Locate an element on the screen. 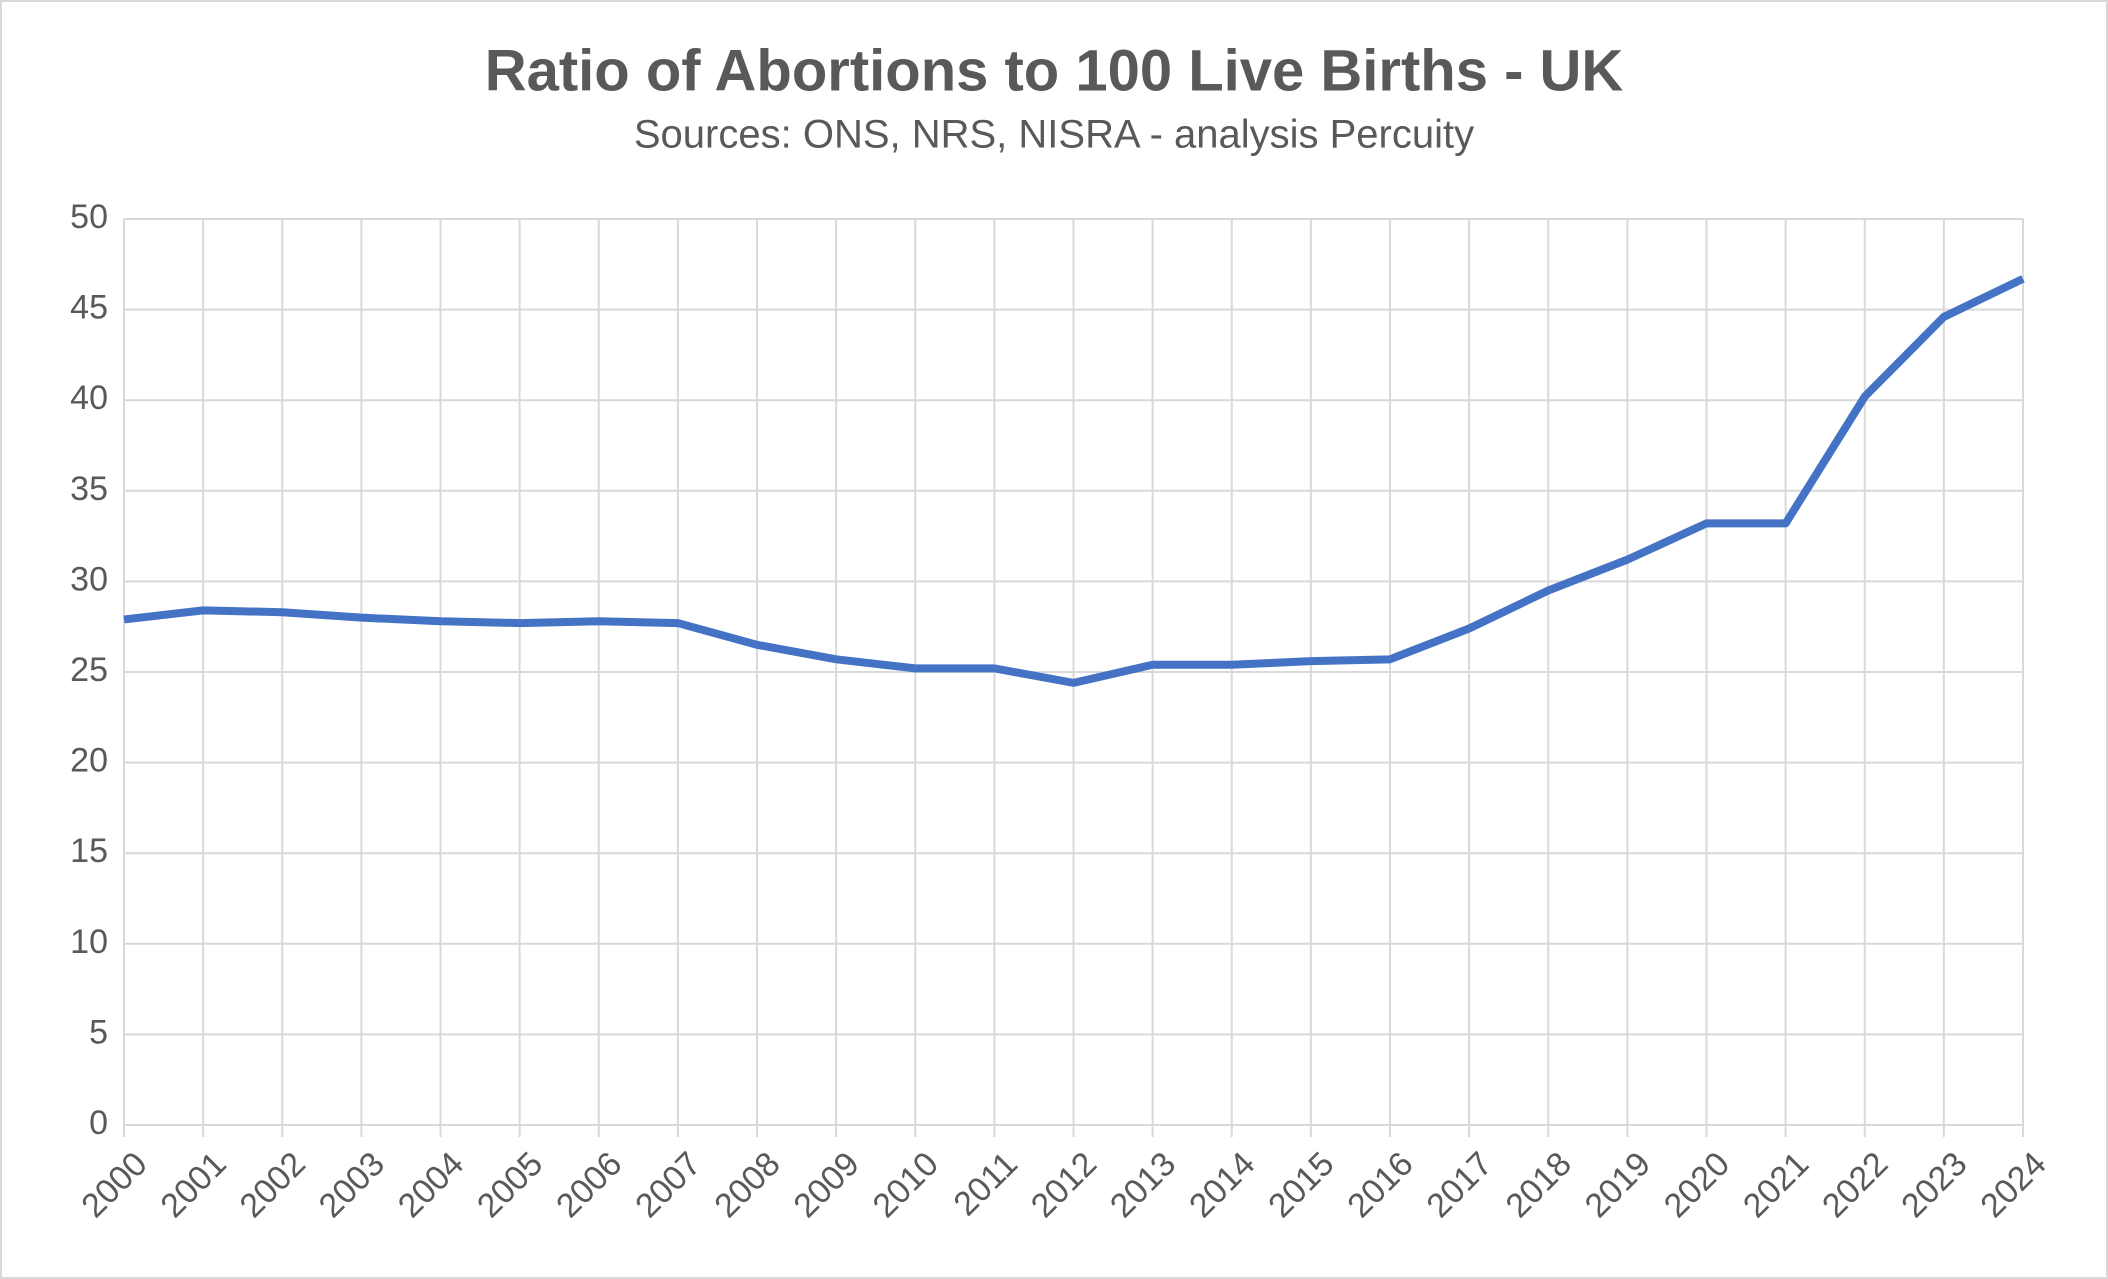  y-tick-label: 20 is located at coordinates (89, 761).